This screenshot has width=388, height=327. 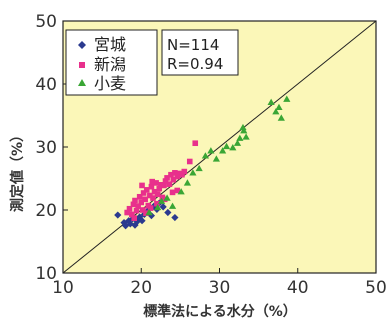 What do you see at coordinates (46, 22) in the screenshot?
I see `y-tick-label: 50` at bounding box center [46, 22].